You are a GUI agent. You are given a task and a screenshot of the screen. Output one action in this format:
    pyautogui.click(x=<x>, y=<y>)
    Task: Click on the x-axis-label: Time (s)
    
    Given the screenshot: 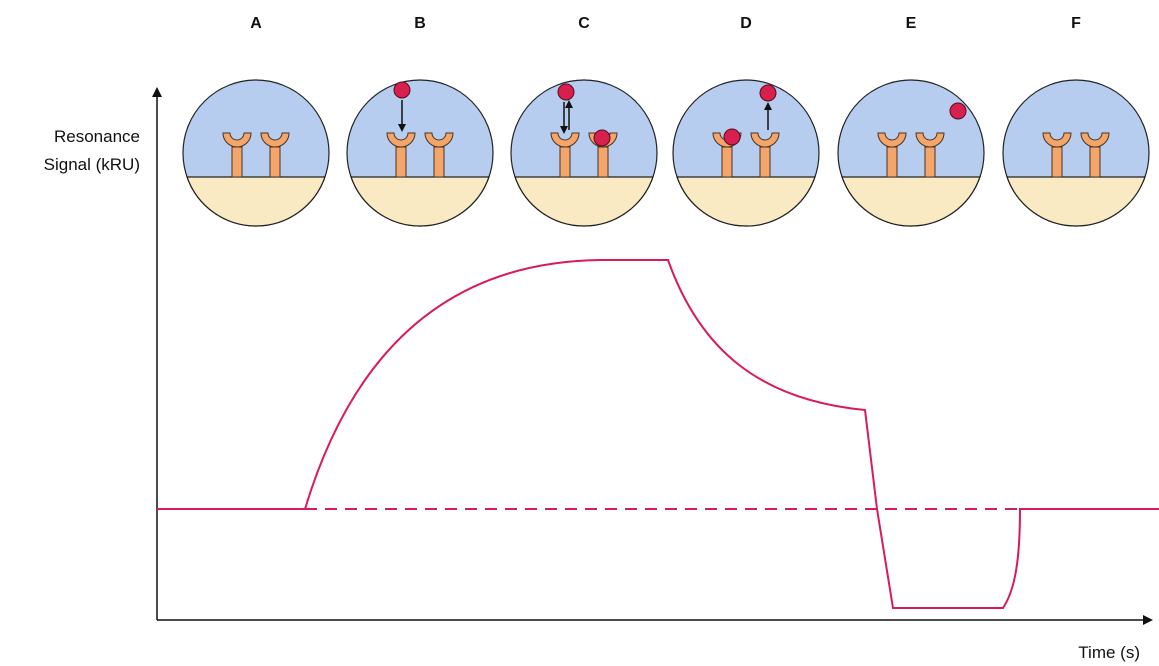 What is the action you would take?
    pyautogui.click(x=1109, y=652)
    